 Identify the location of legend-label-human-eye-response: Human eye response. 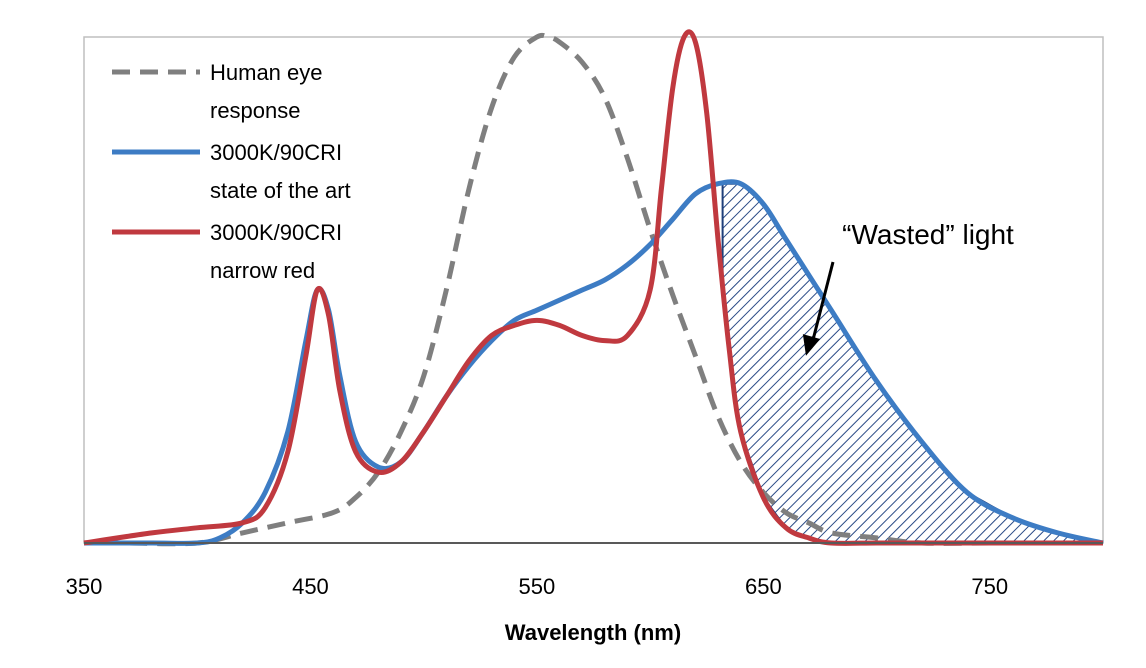
(266, 91).